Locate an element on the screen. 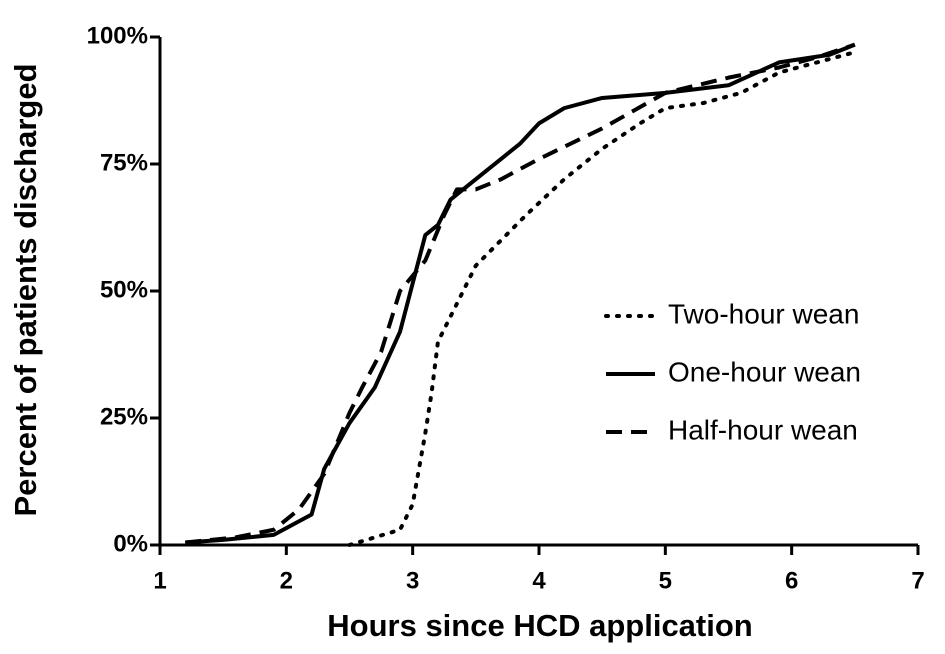 The image size is (945, 654). legend-label: Half-hour wean is located at coordinates (763, 429).